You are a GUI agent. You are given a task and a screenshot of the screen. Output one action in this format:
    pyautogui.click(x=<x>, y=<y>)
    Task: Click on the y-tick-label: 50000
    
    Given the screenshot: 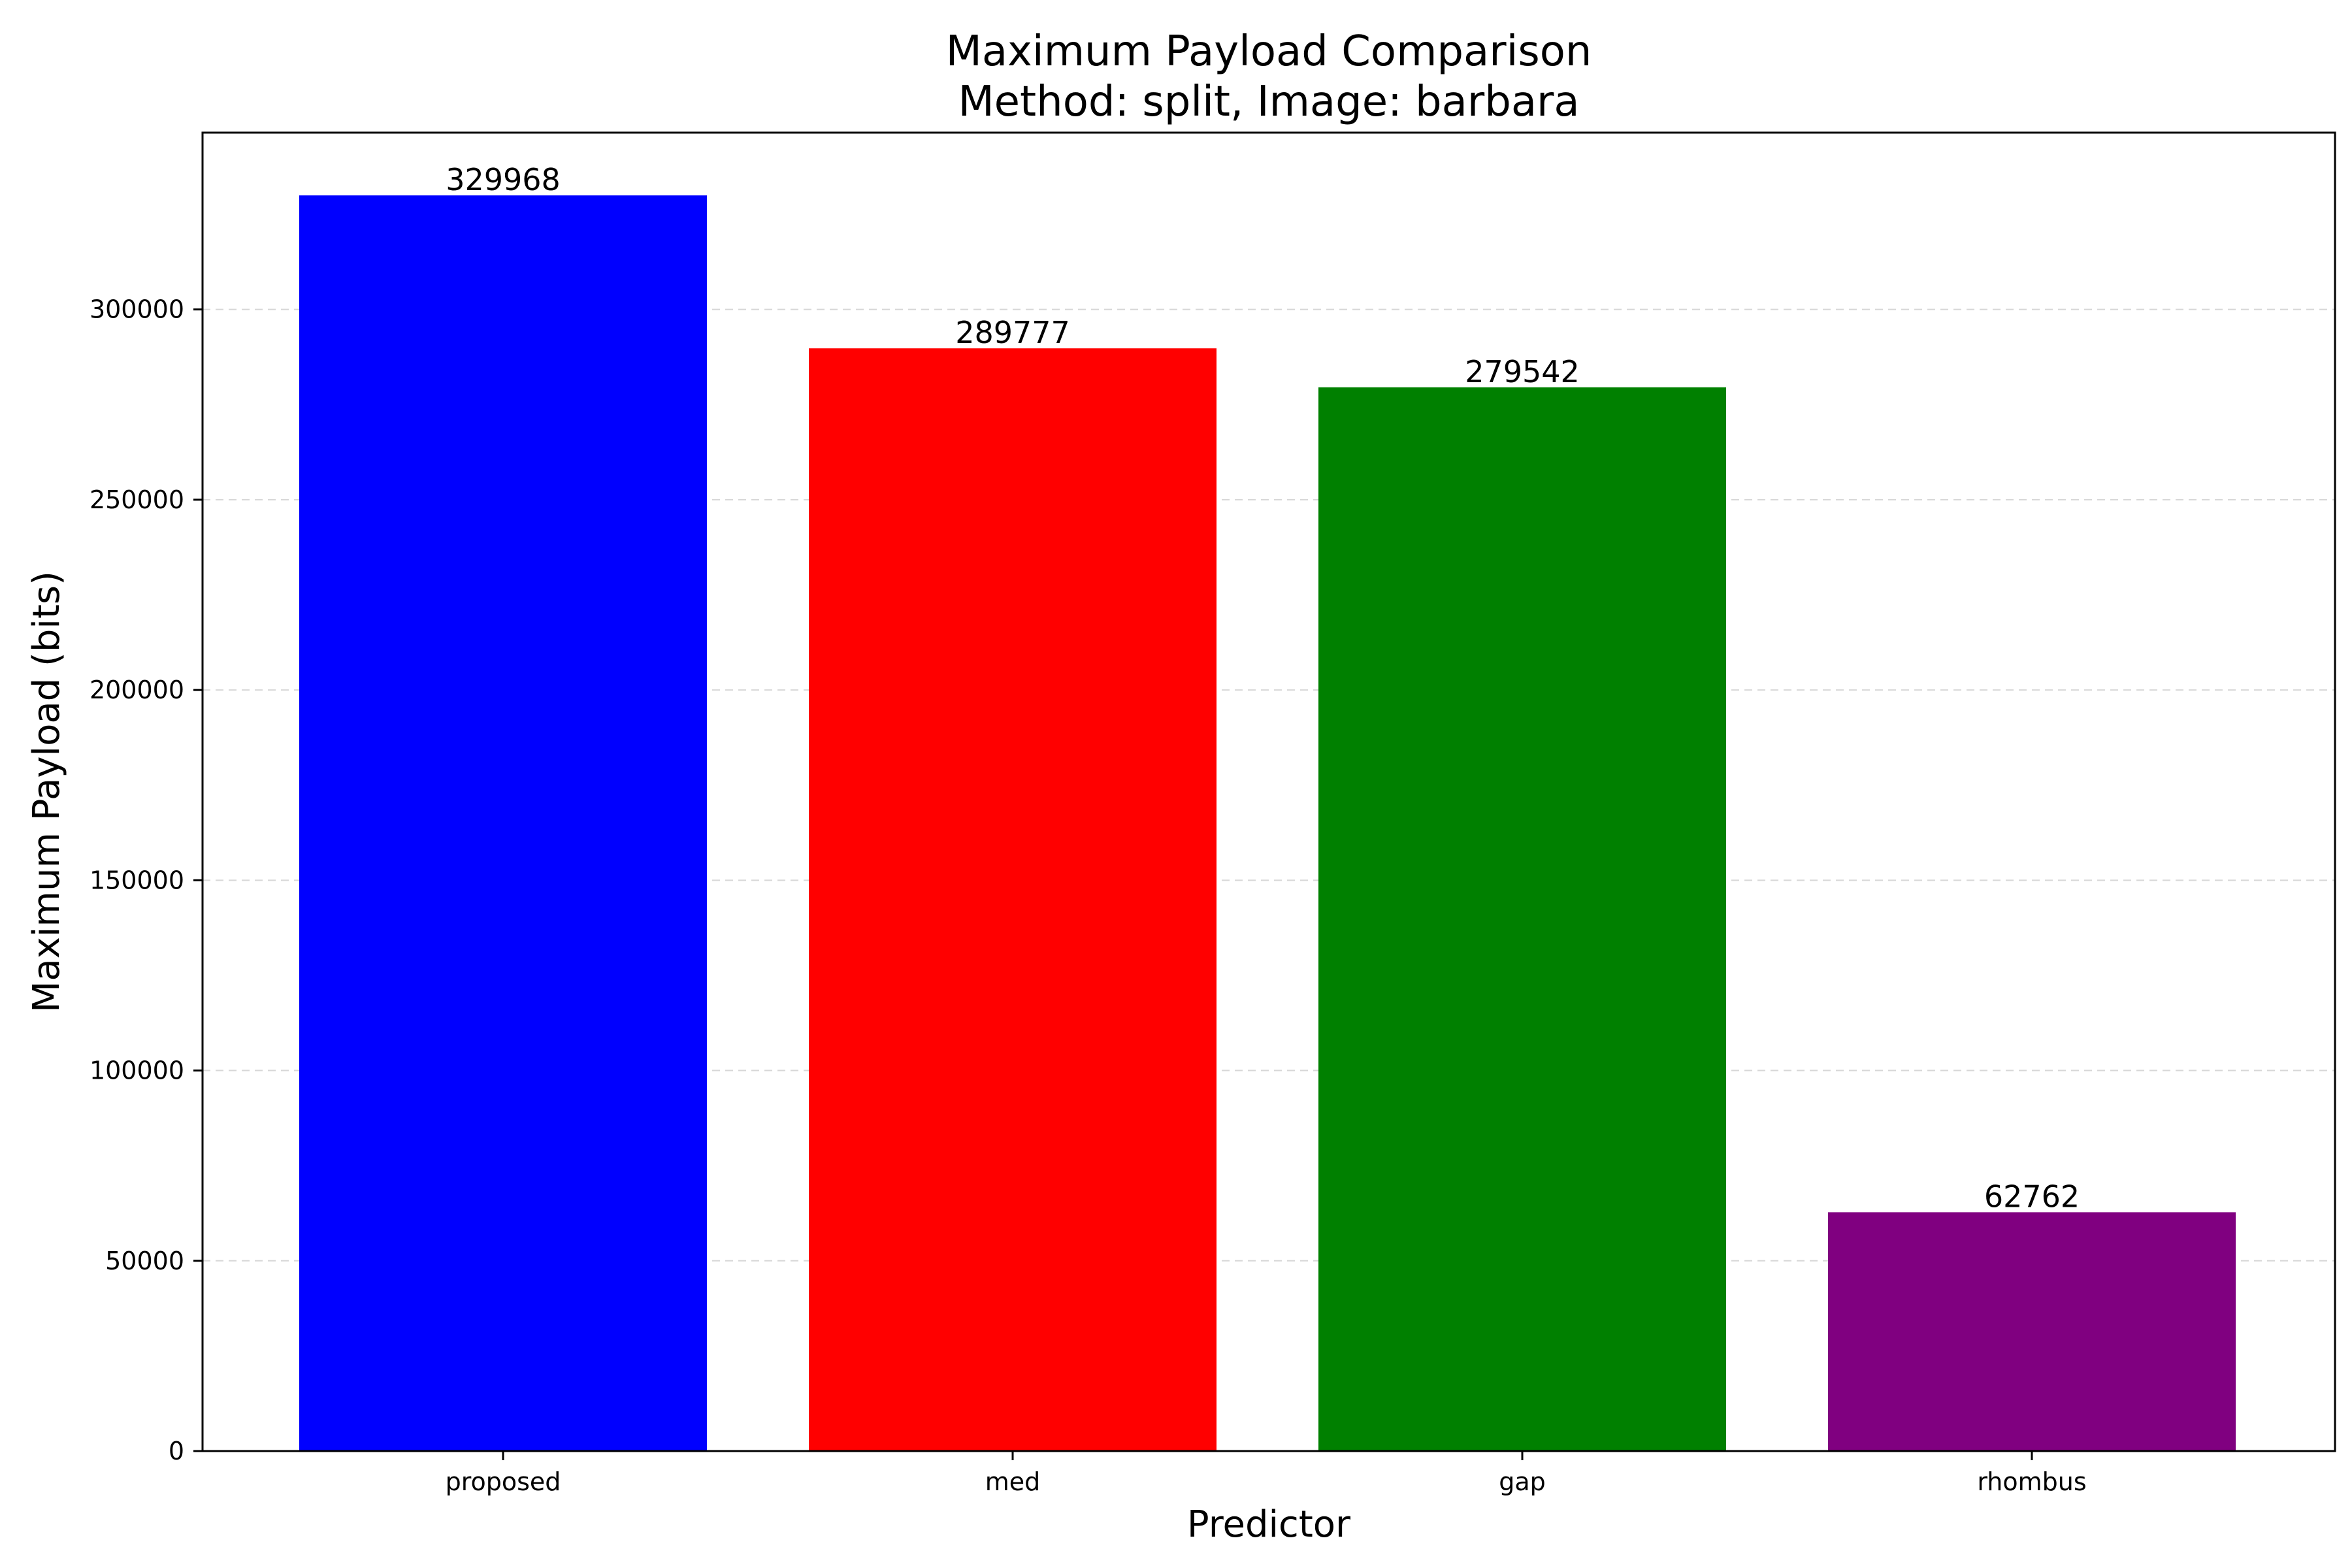 What is the action you would take?
    pyautogui.click(x=144, y=1261)
    